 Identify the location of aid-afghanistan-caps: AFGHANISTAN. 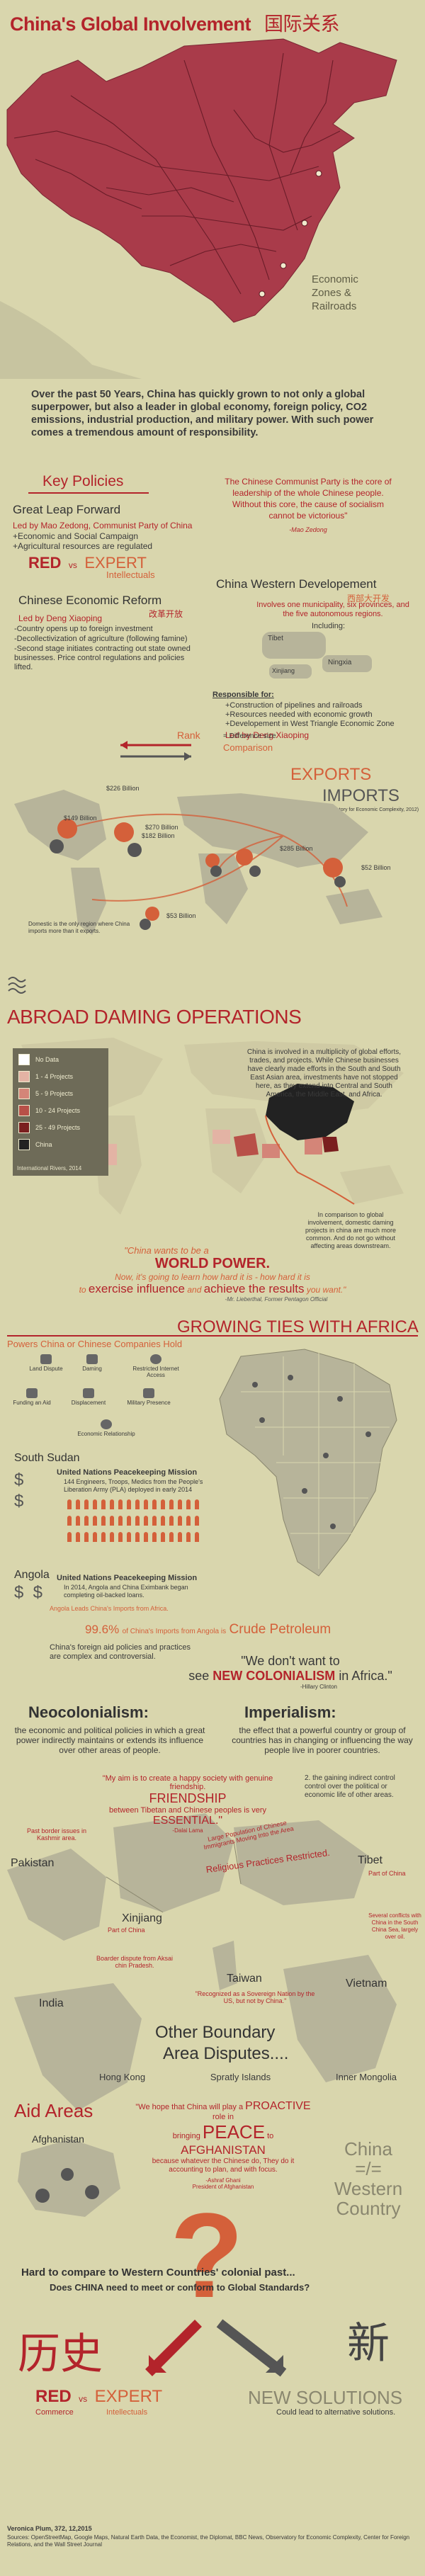
(224, 2150).